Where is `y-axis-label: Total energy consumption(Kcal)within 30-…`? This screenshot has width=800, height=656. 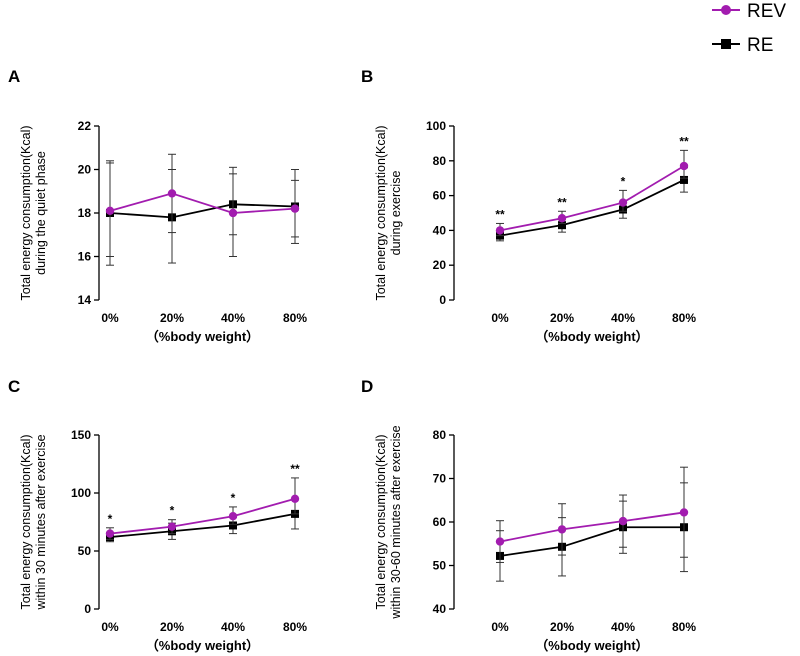
y-axis-label: Total energy consumption(Kcal)within 30-… is located at coordinates (388, 522).